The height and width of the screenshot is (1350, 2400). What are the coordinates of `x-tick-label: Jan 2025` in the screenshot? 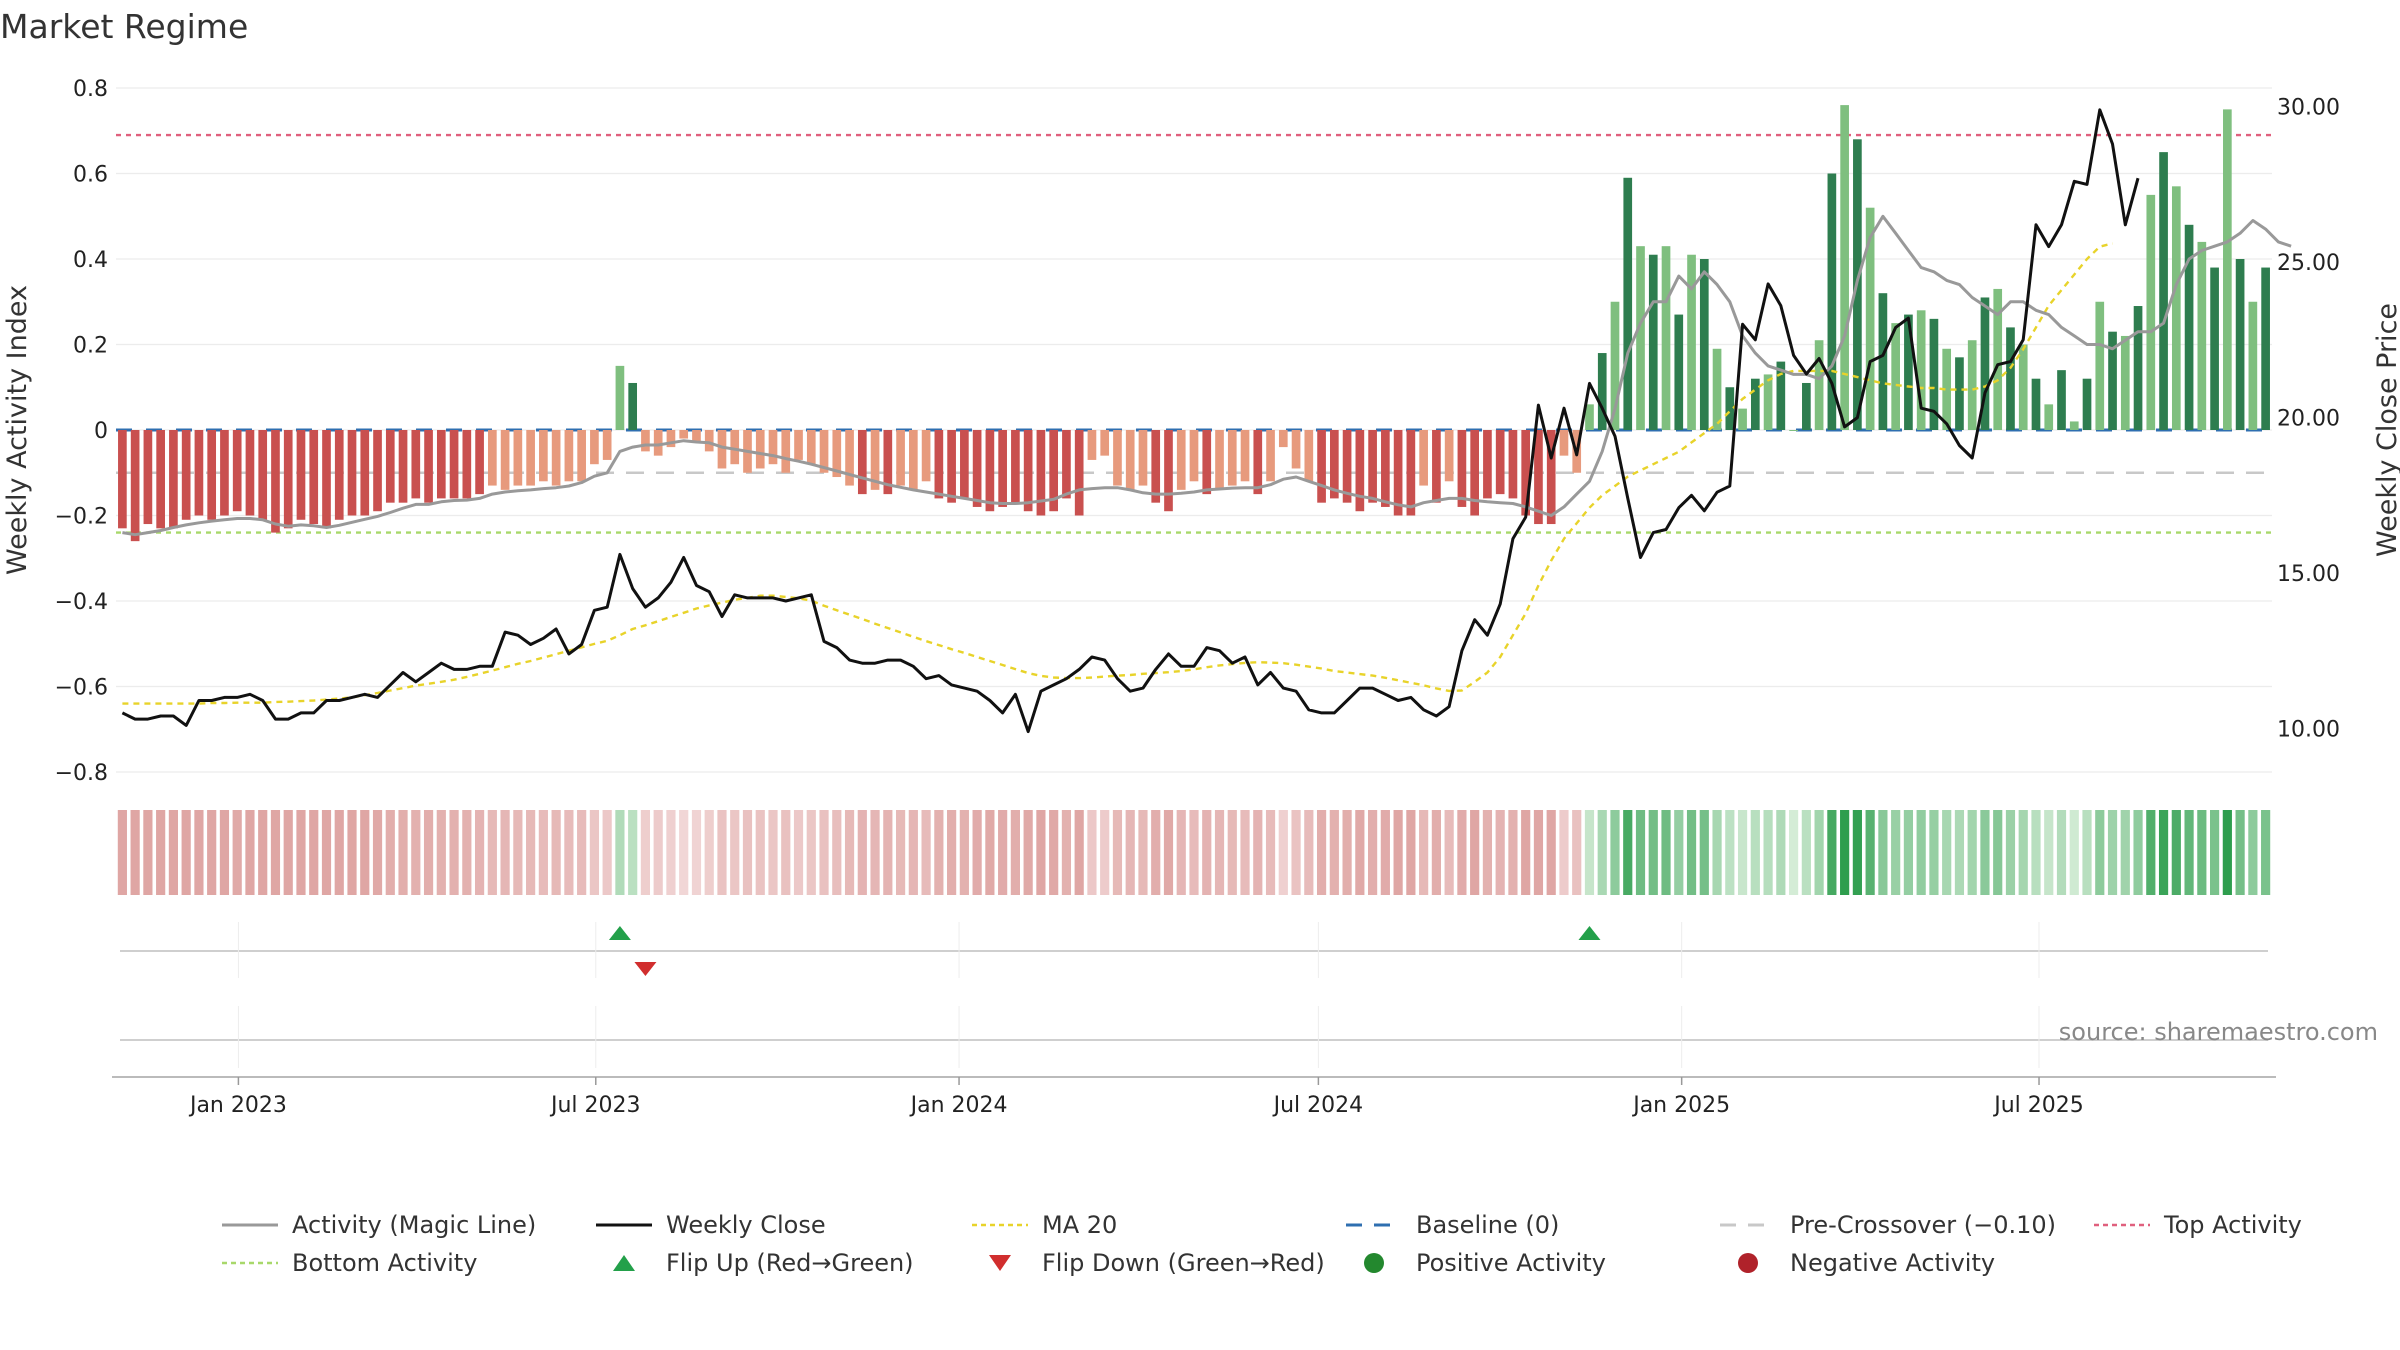 It's located at (1680, 1105).